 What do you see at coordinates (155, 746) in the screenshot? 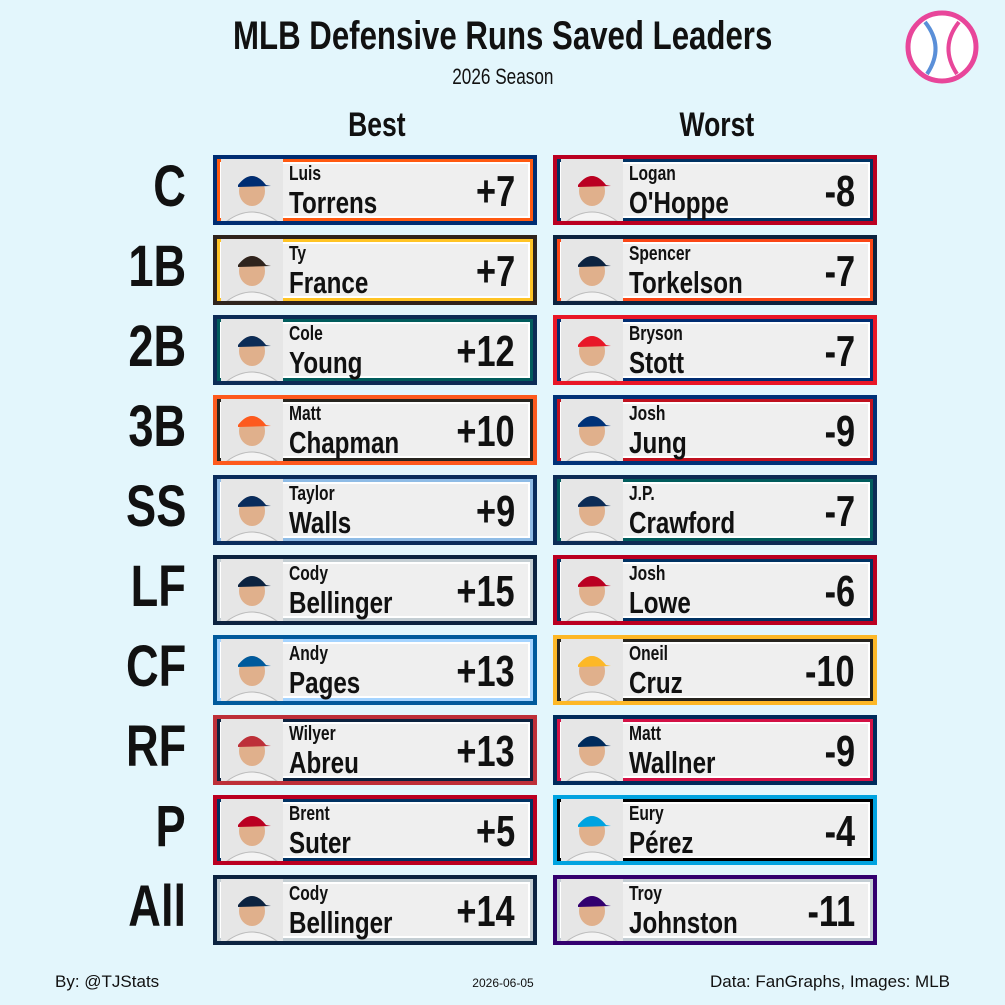
I see `position-text: RF` at bounding box center [155, 746].